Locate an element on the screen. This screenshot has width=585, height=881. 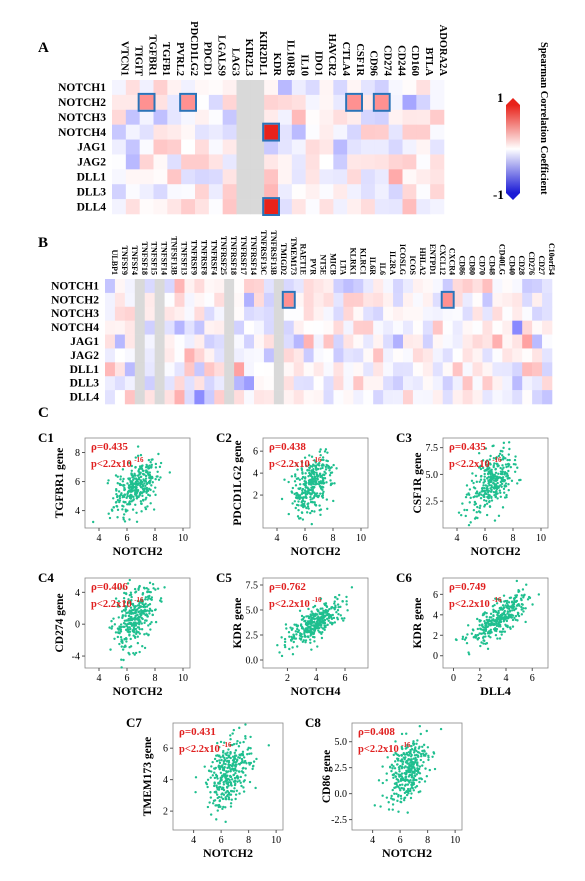
panel-b-label: B is located at coordinates (43, 243).